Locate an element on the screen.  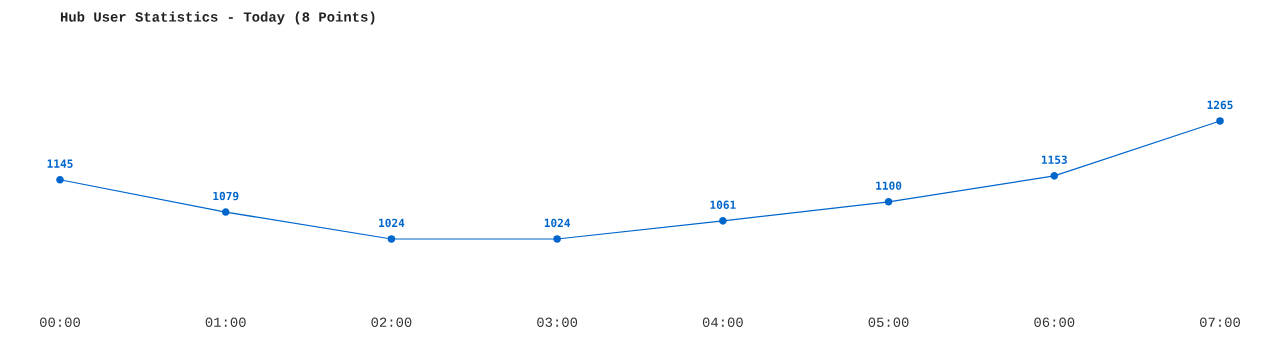
x-tick-label: 04:00 is located at coordinates (722, 322).